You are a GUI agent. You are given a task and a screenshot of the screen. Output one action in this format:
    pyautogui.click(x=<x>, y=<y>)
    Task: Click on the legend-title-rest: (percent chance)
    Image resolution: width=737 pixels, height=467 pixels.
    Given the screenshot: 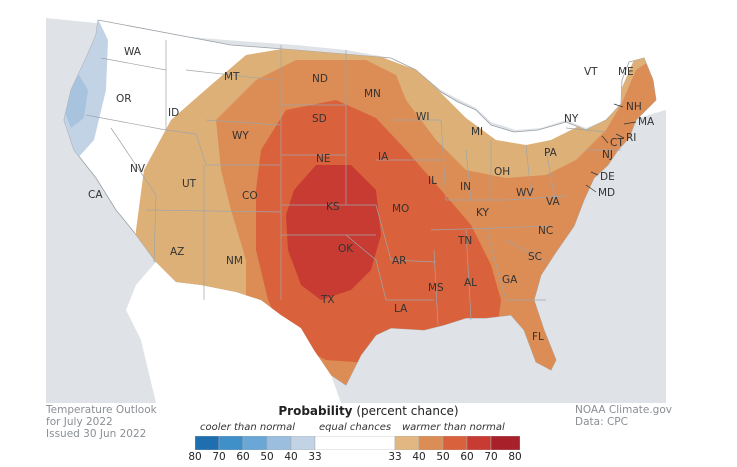 What is the action you would take?
    pyautogui.click(x=405, y=411)
    